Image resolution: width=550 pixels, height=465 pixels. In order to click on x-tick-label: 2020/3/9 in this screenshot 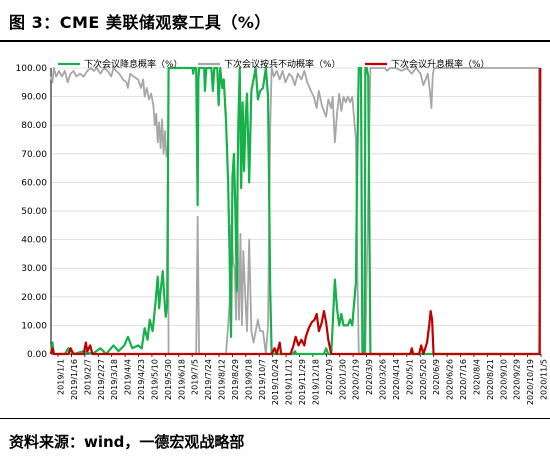, I will do `click(369, 377)`.